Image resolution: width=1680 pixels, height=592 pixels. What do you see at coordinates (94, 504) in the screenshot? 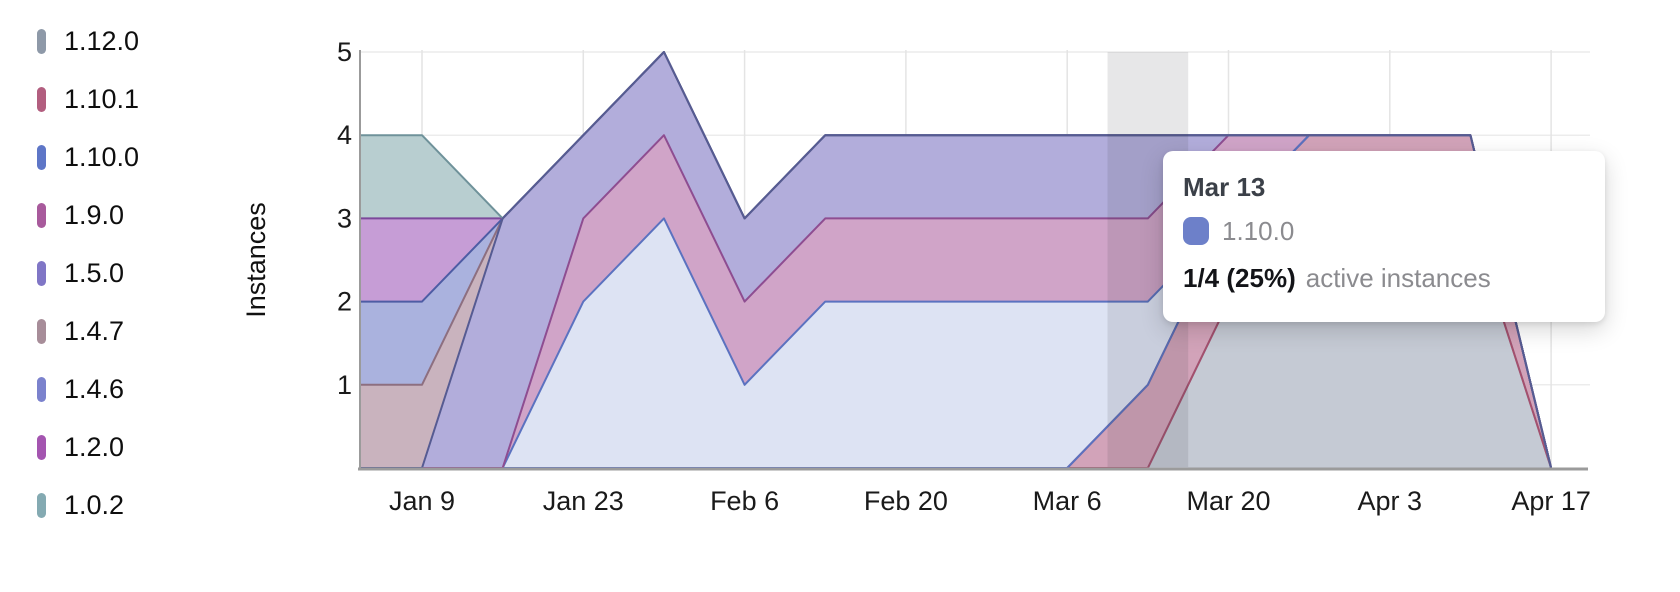
I see `legend-label: 1.0.2` at bounding box center [94, 504].